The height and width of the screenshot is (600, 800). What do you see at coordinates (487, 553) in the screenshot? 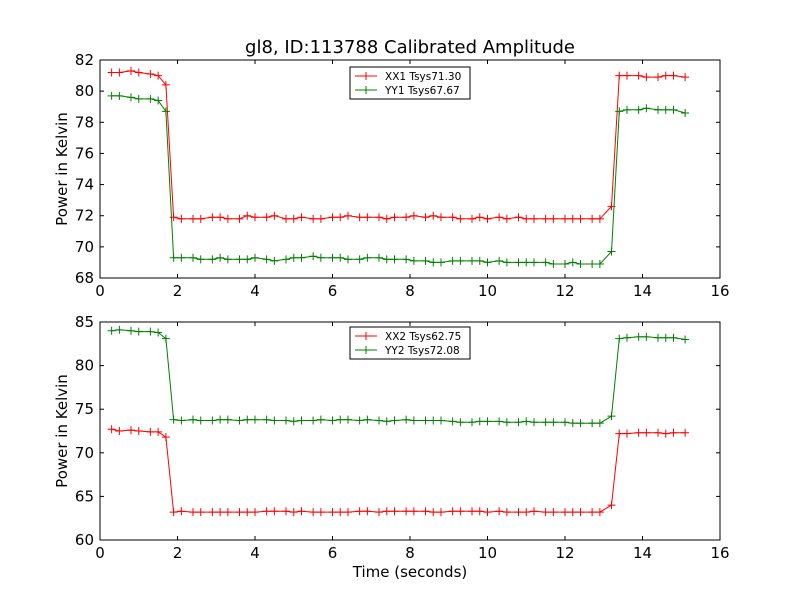
I see `x-tick-label: 10` at bounding box center [487, 553].